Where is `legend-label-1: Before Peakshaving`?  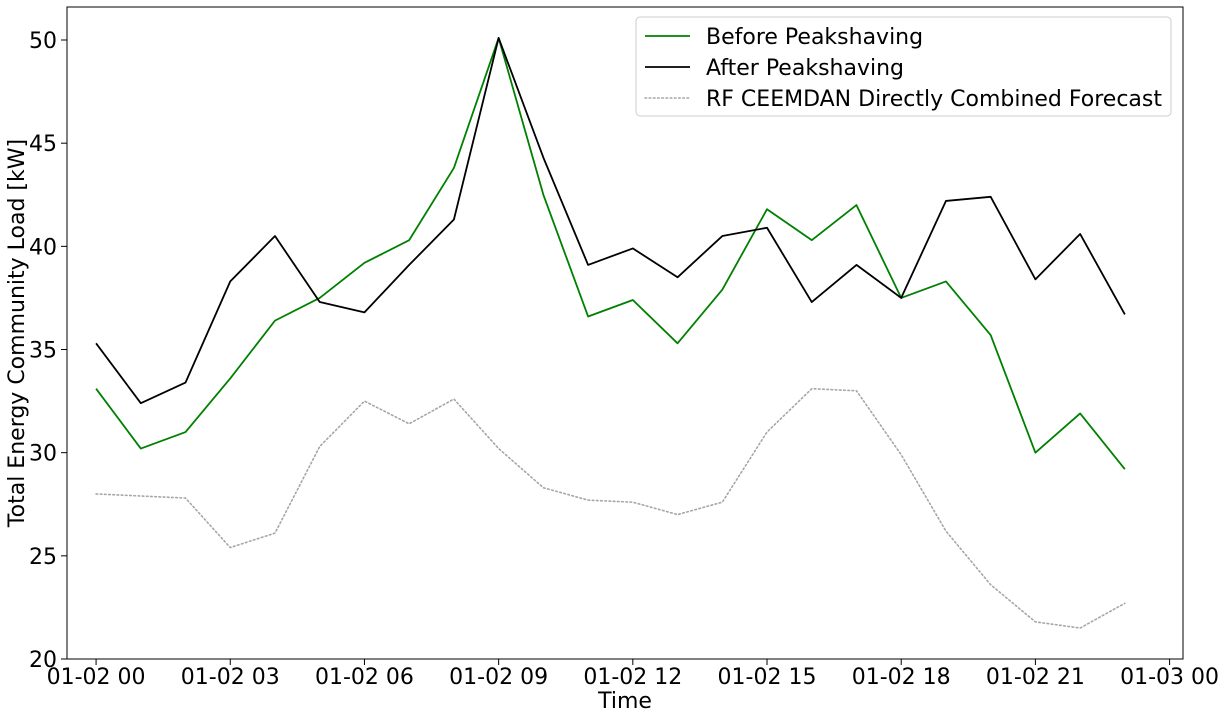 legend-label-1: Before Peakshaving is located at coordinates (814, 37).